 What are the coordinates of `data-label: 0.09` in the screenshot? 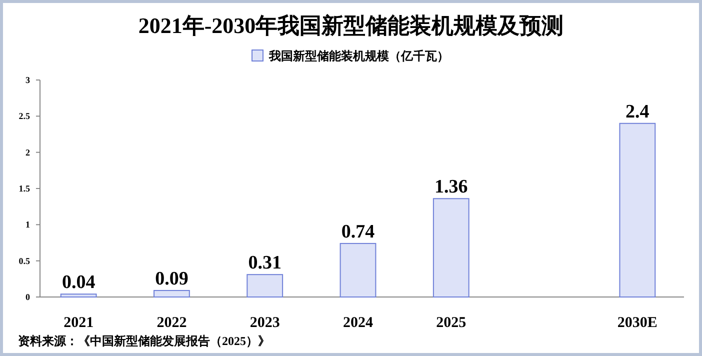 It's located at (171, 279).